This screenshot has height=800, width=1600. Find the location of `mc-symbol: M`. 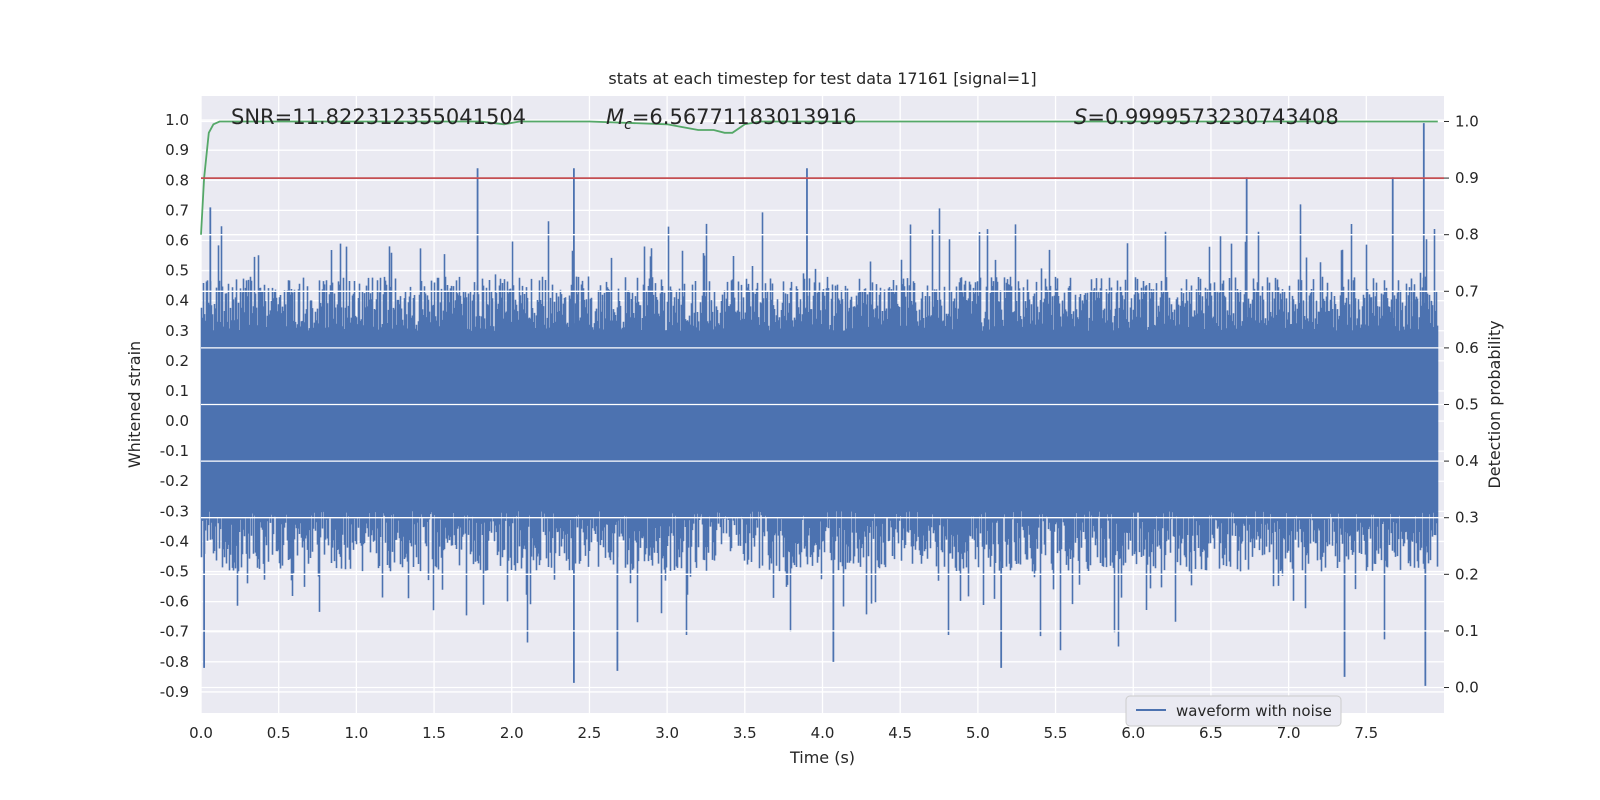

mc-symbol: M is located at coordinates (615, 117).